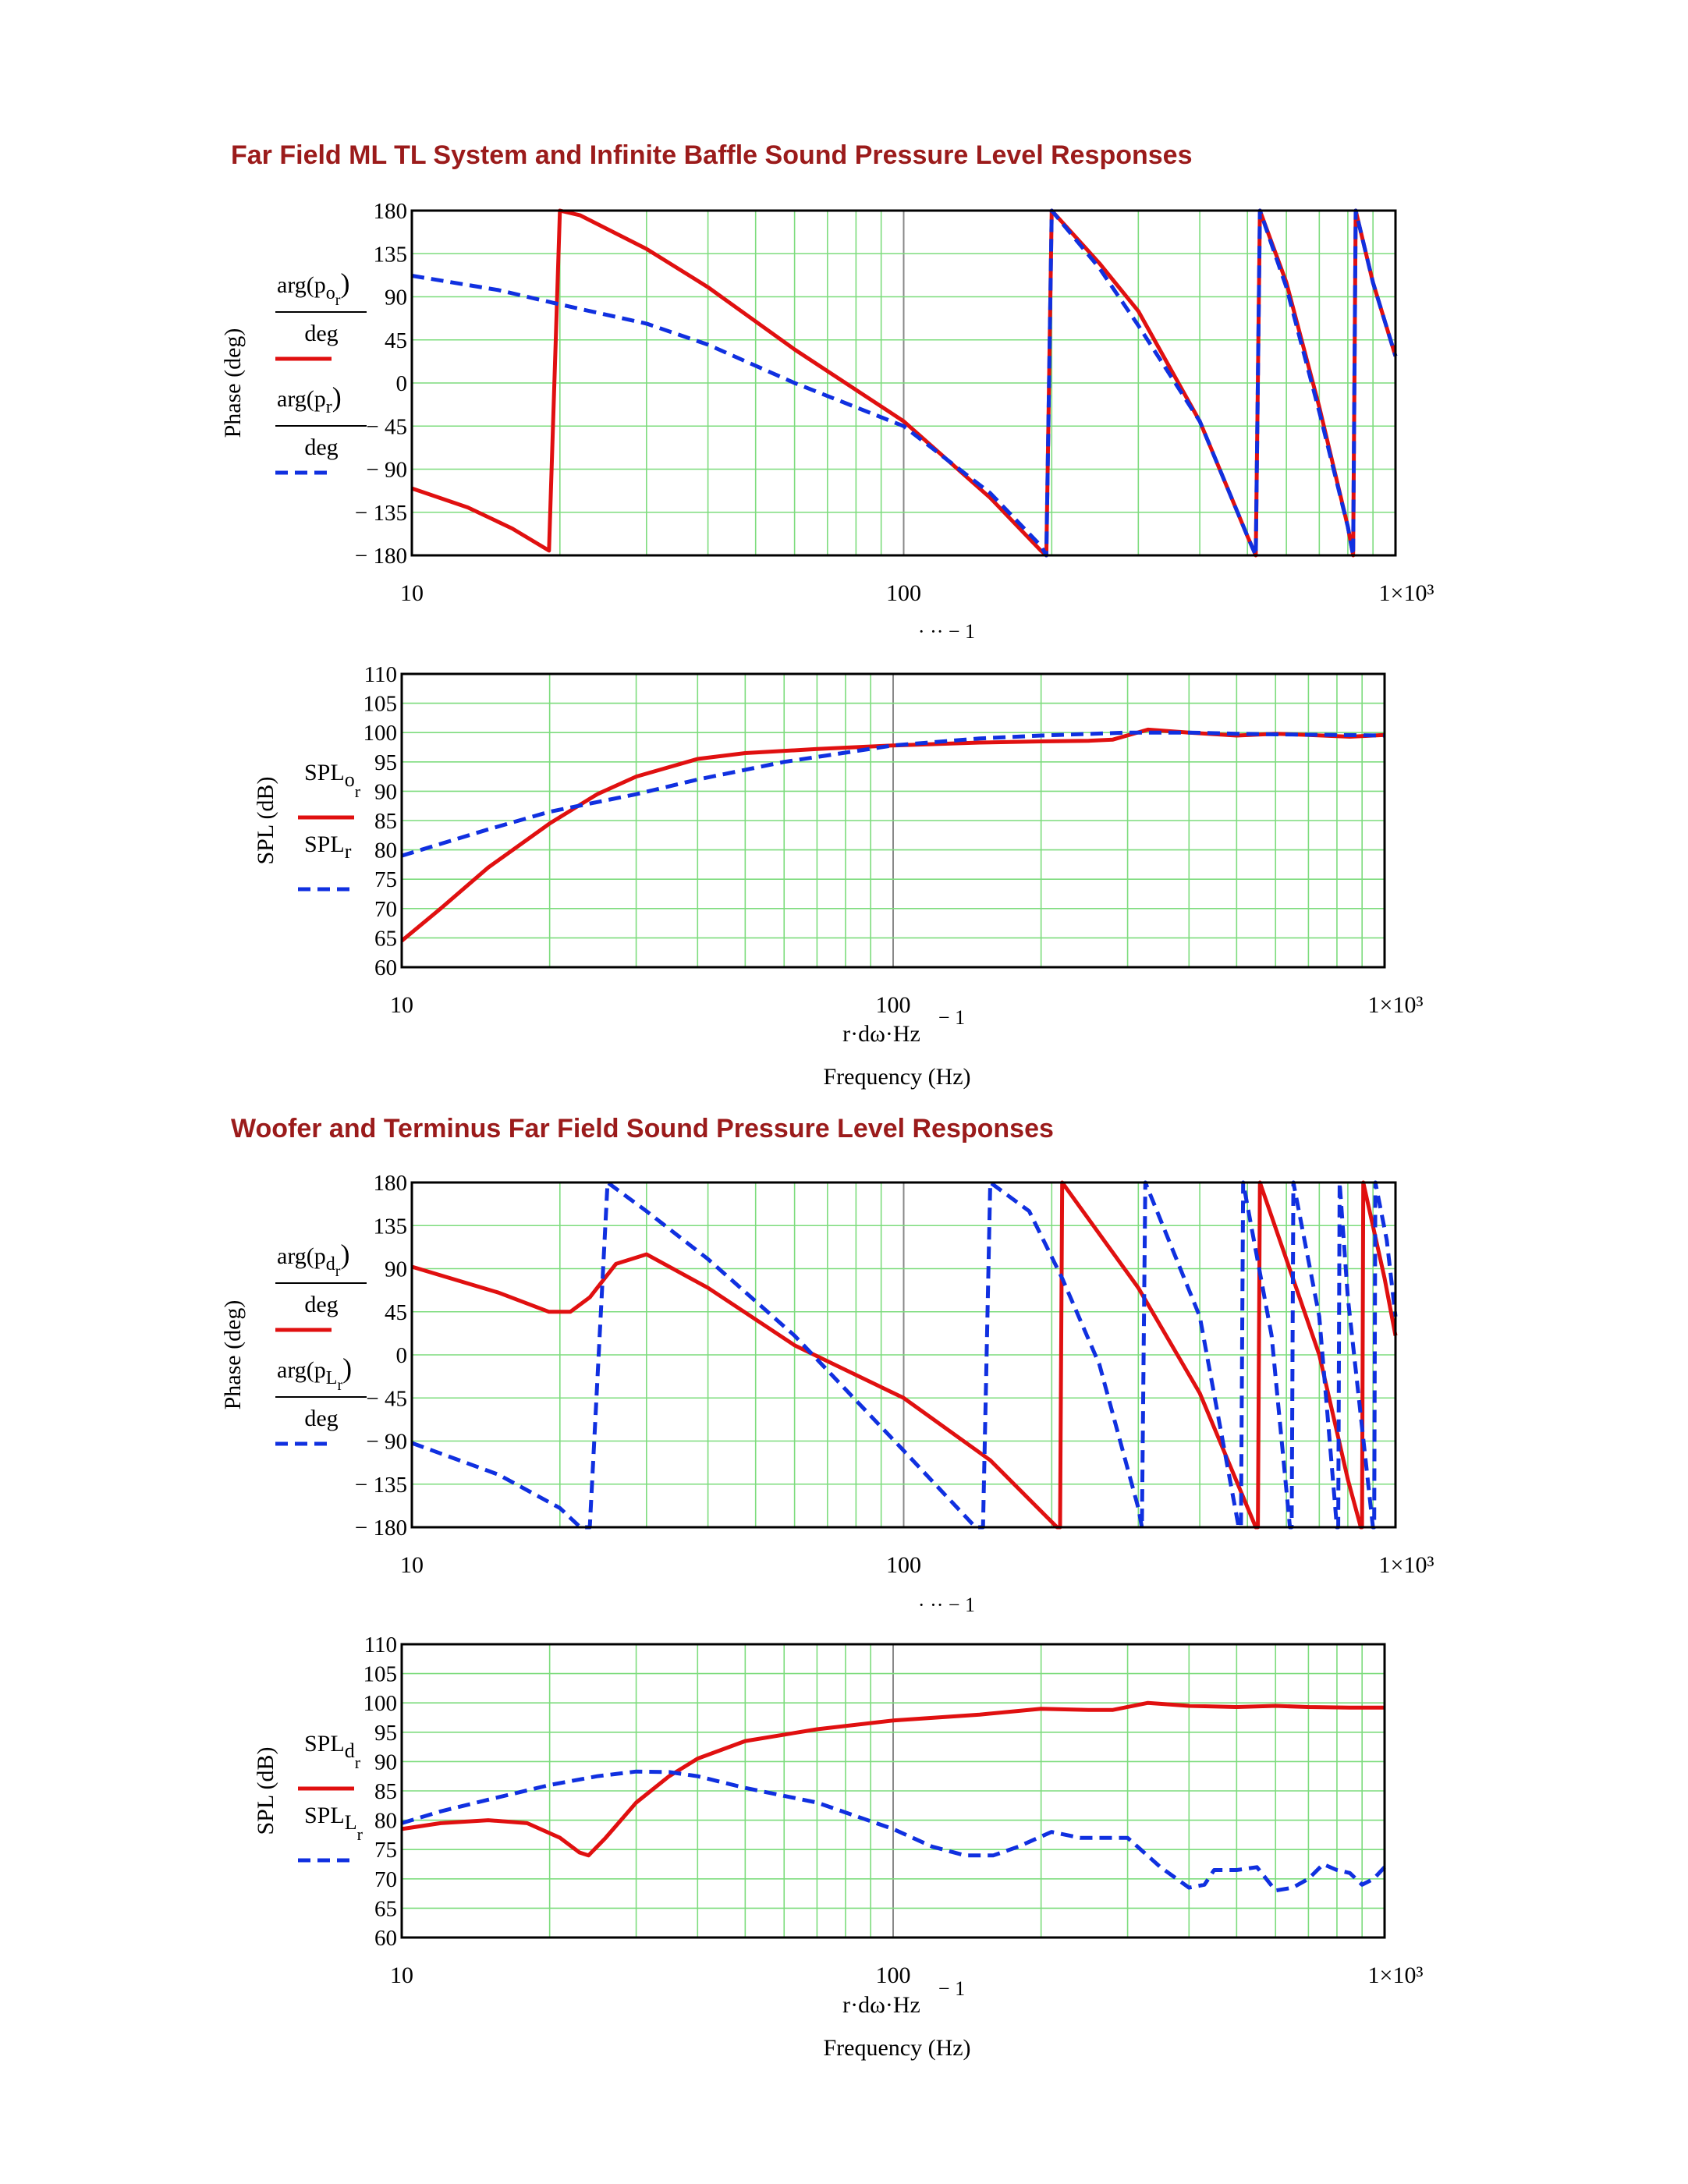 This screenshot has height=2184, width=1688. I want to click on legend: SPLdr SPLLr, so click(330, 1797).